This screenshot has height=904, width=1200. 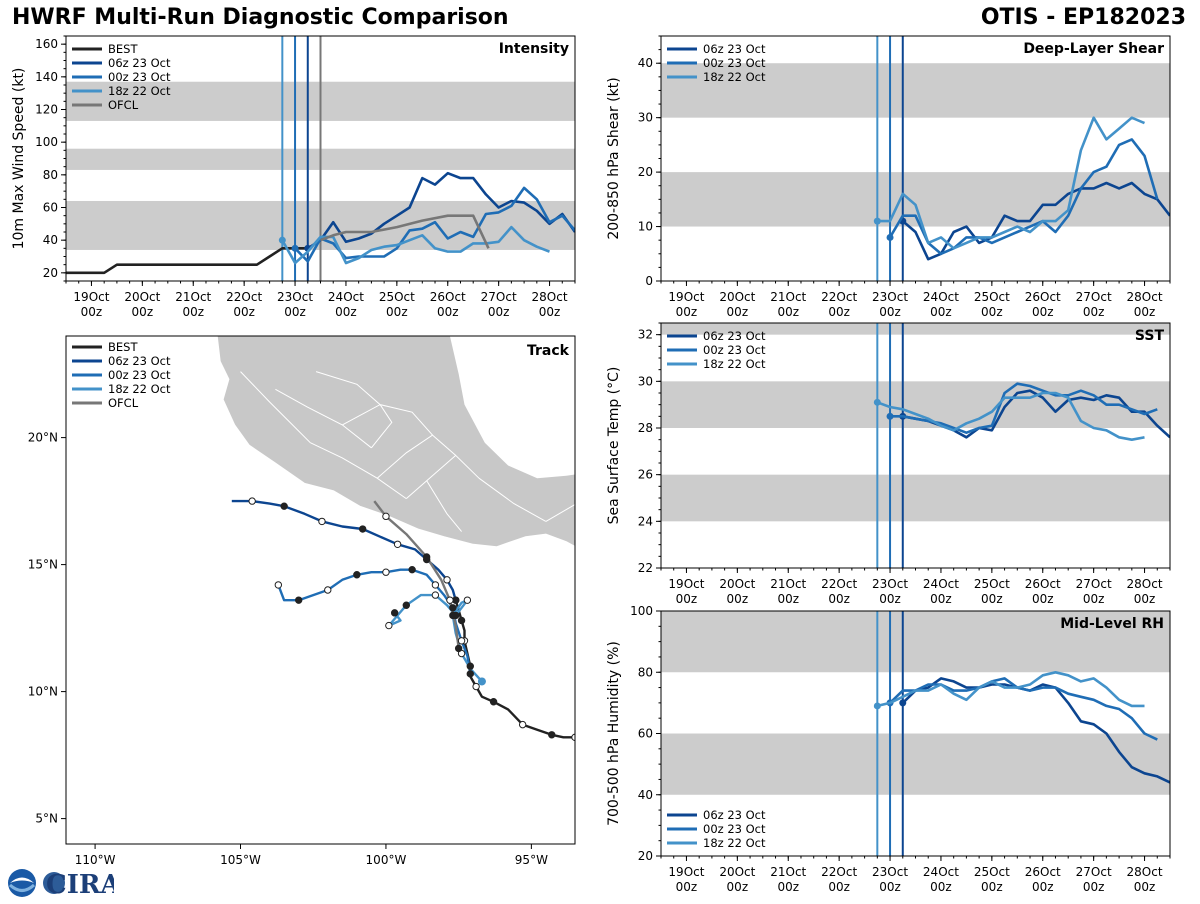 I want to click on y-axis-label: 700-500 hPa Humidity (%), so click(x=614, y=733).